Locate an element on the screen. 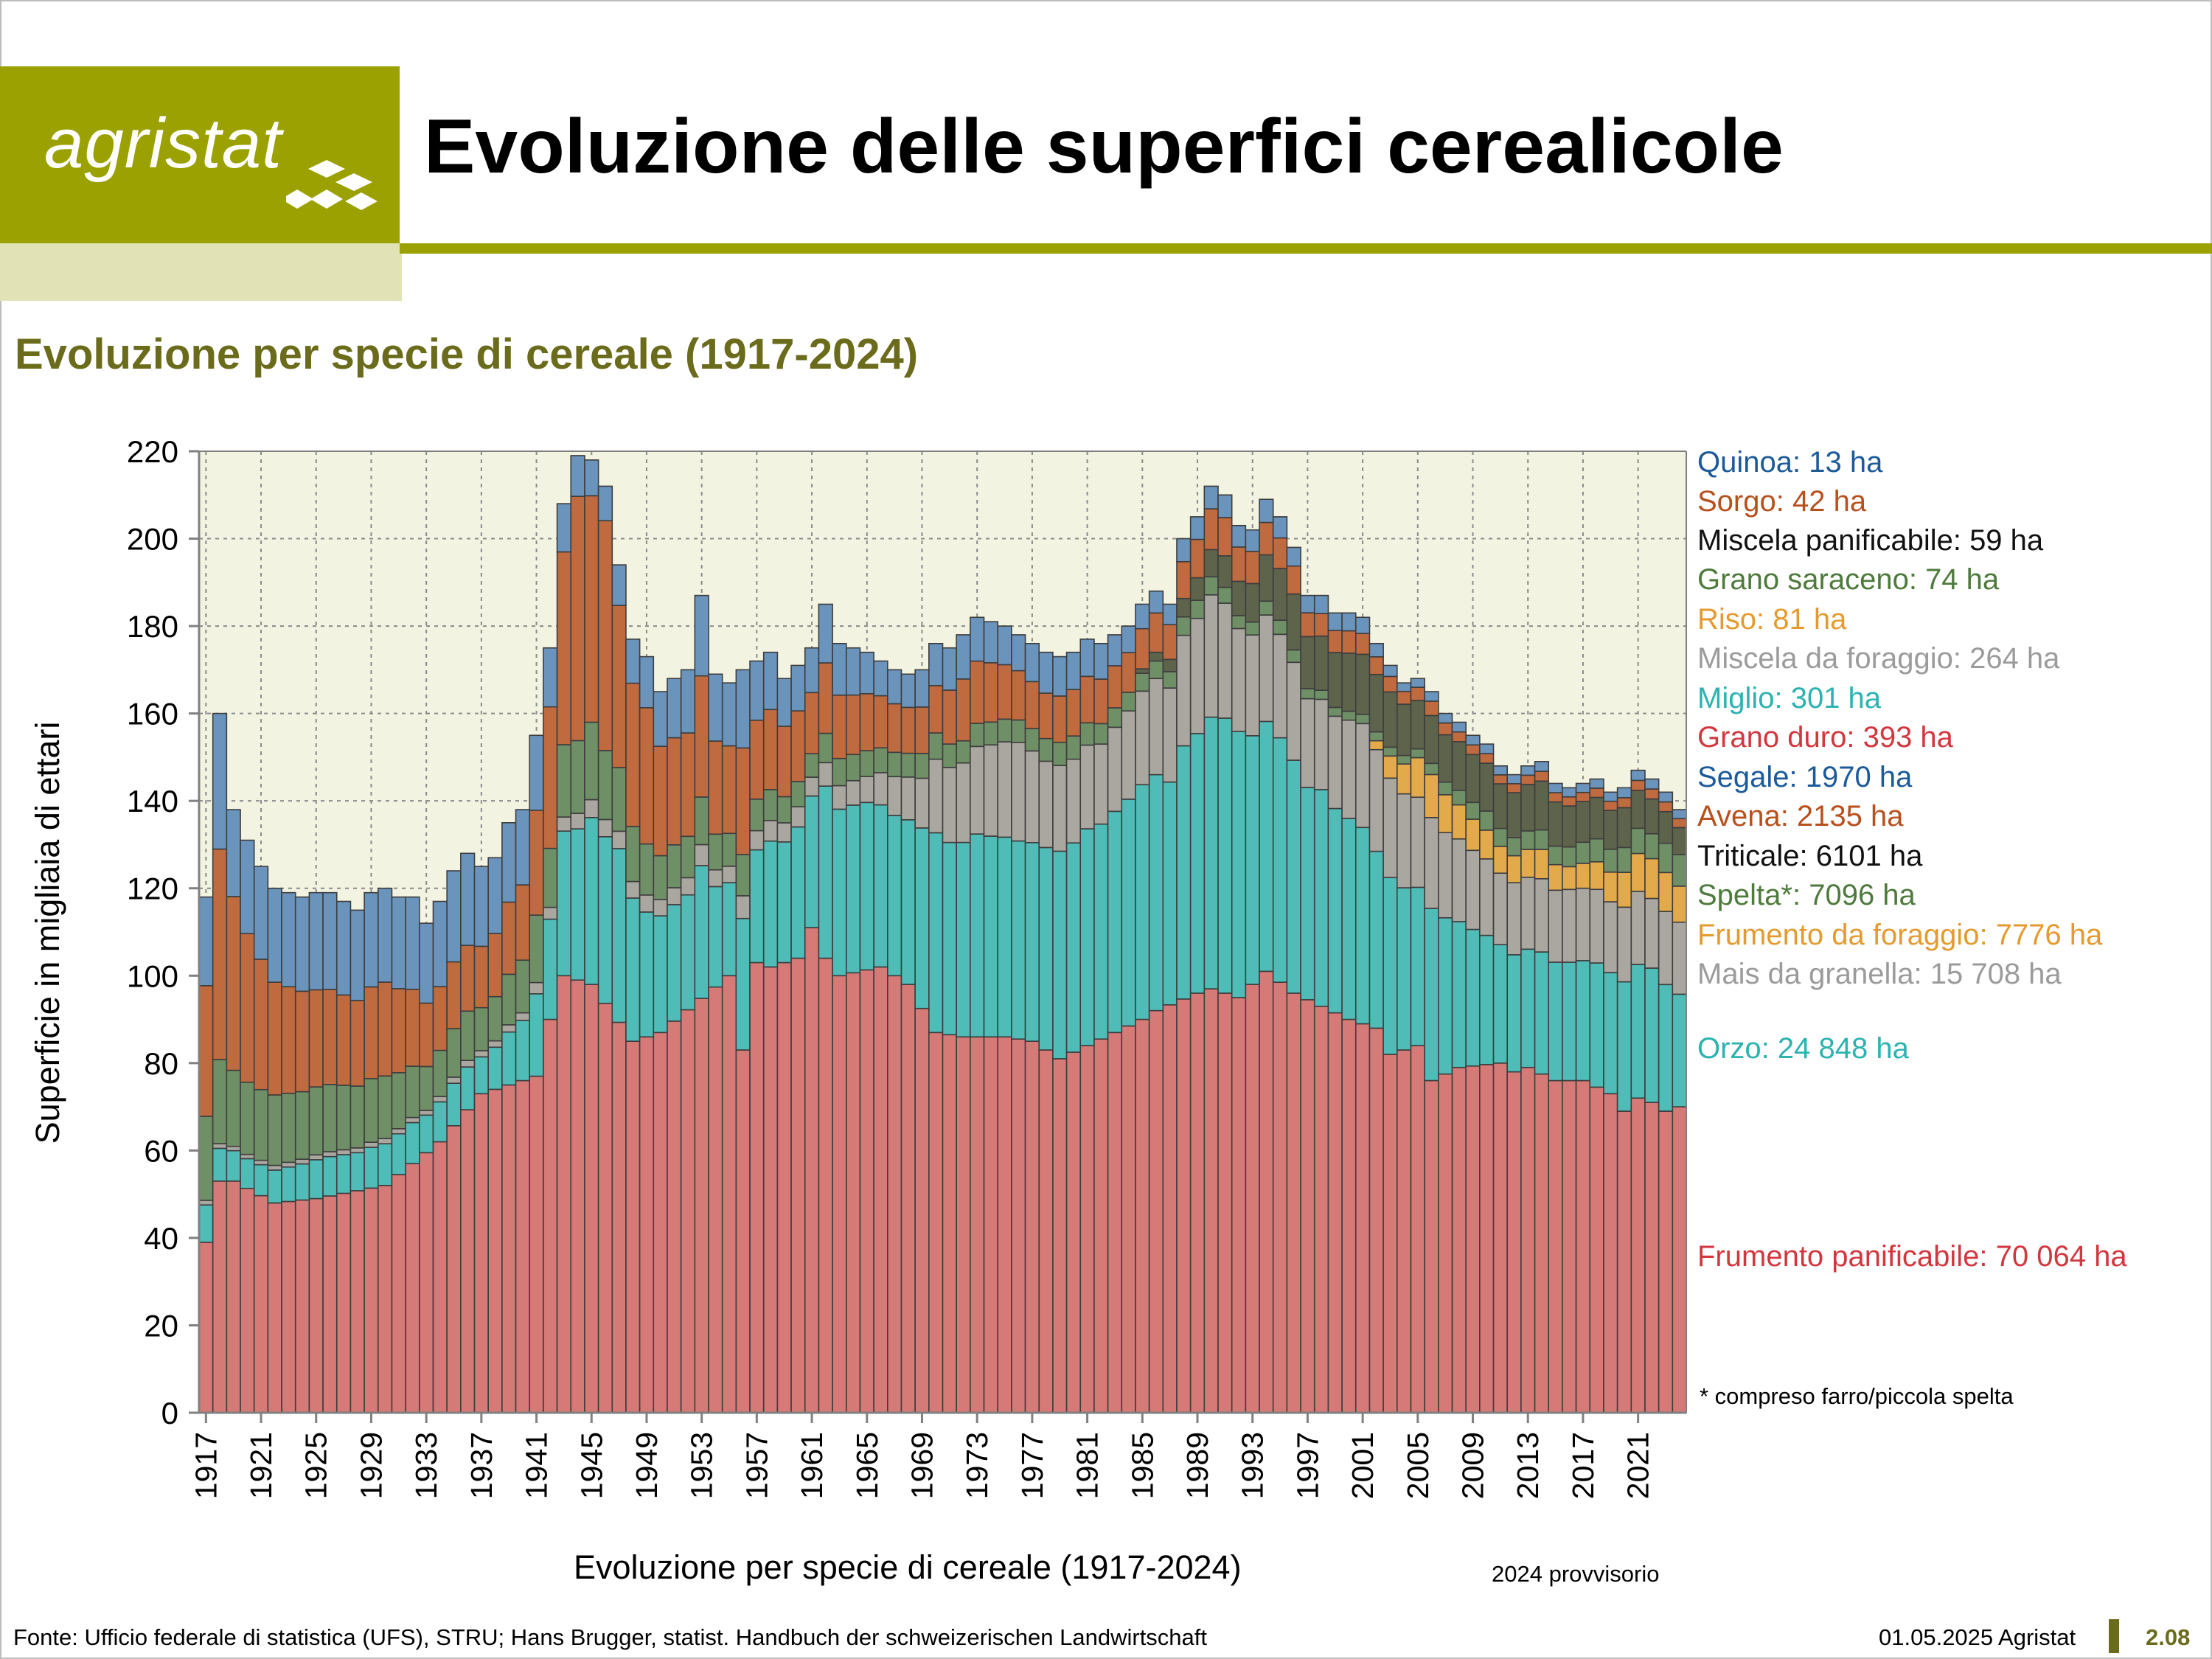  bar-segment-triticale-2022 is located at coordinates (1652, 816).